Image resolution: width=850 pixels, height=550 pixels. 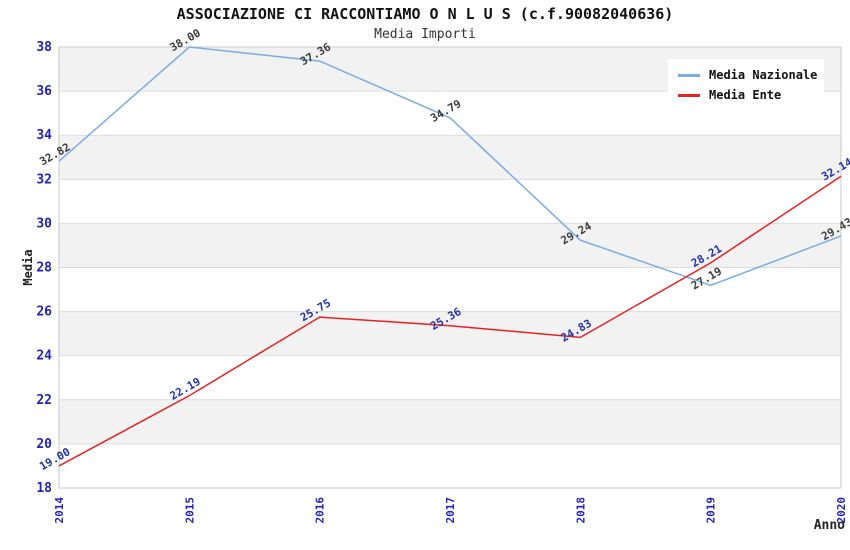 I want to click on legend-item-media-nazionale: Media Nazionale, so click(x=751, y=75).